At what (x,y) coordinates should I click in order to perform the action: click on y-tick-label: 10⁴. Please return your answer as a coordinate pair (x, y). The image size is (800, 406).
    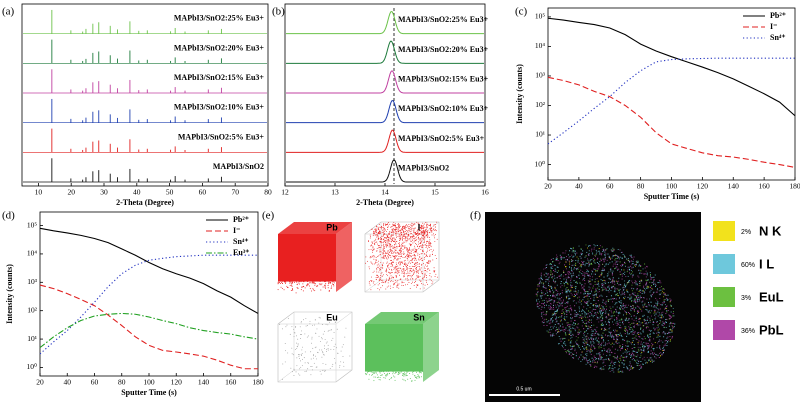
    Looking at the image, I should click on (540, 45).